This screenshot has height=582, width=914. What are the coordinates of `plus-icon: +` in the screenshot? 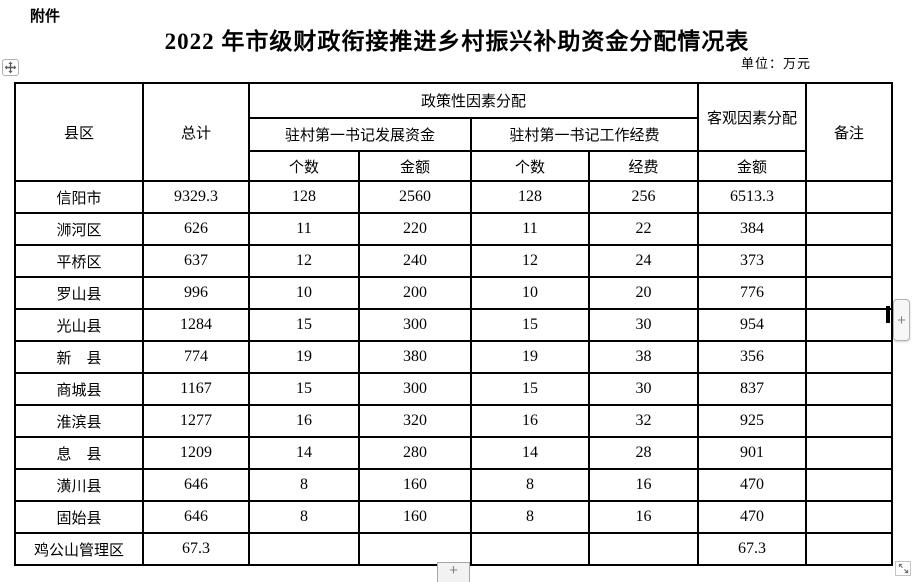 It's located at (901, 320).